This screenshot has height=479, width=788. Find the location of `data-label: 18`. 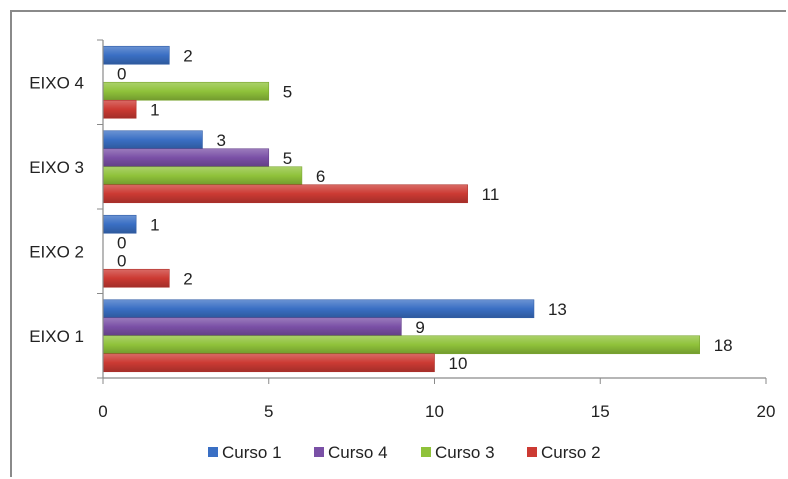

data-label: 18 is located at coordinates (723, 345).